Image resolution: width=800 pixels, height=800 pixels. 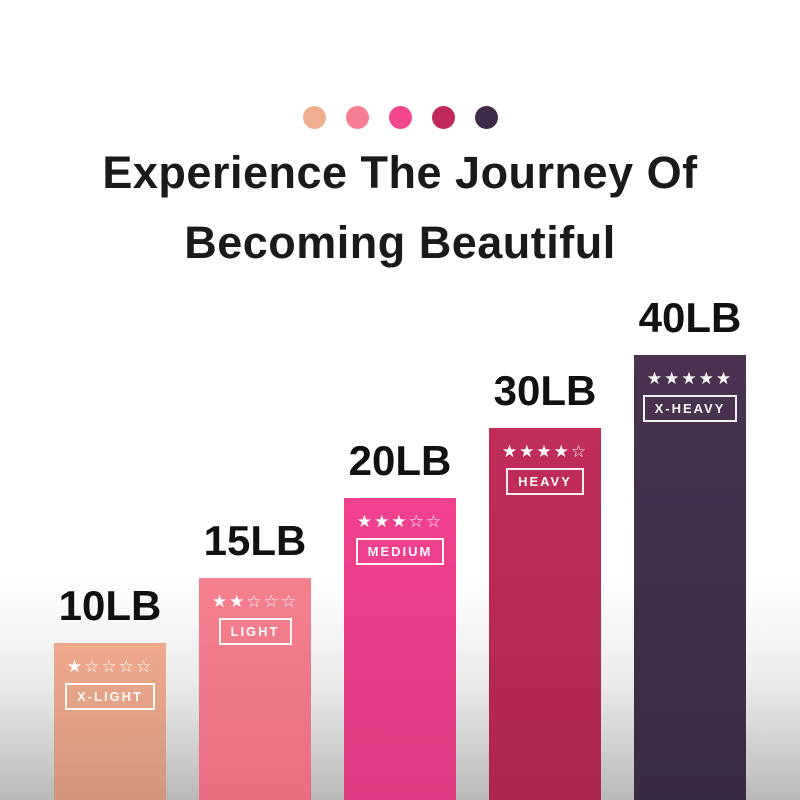 I want to click on bar-column: 15LB ★★☆☆☆ LIGHT, so click(x=255, y=660).